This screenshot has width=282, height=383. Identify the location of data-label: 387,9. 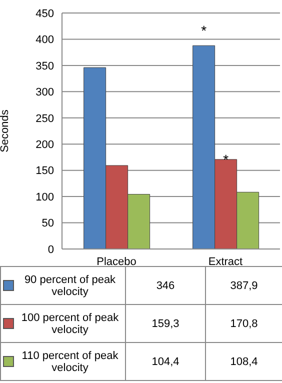
(244, 285).